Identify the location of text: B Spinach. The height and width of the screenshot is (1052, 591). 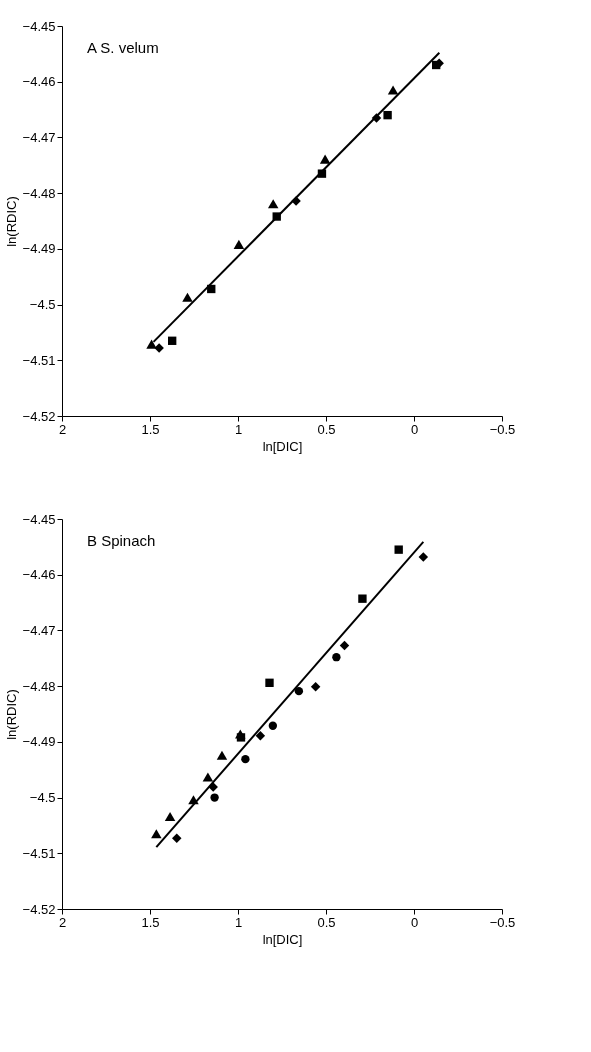
(121, 540).